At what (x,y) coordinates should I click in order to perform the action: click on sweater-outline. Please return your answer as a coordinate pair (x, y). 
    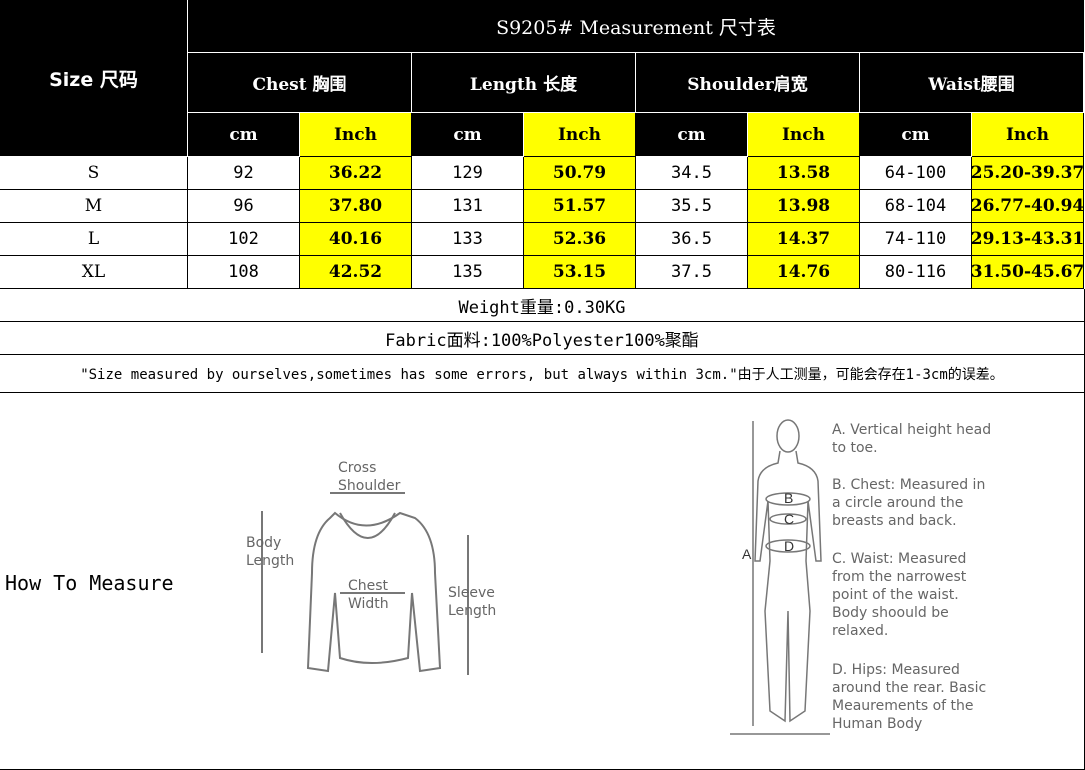
    Looking at the image, I should click on (374, 592).